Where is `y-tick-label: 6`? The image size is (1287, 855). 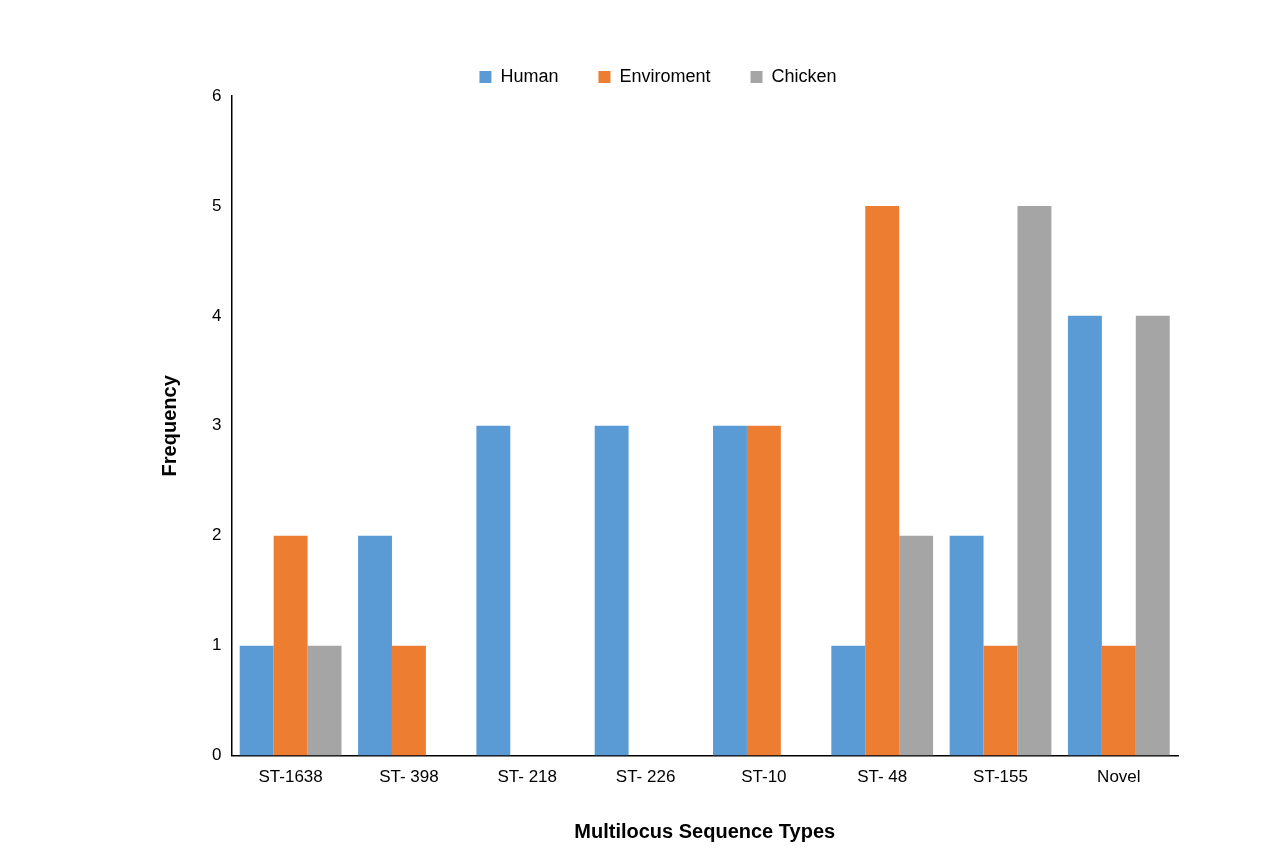 y-tick-label: 6 is located at coordinates (216, 95).